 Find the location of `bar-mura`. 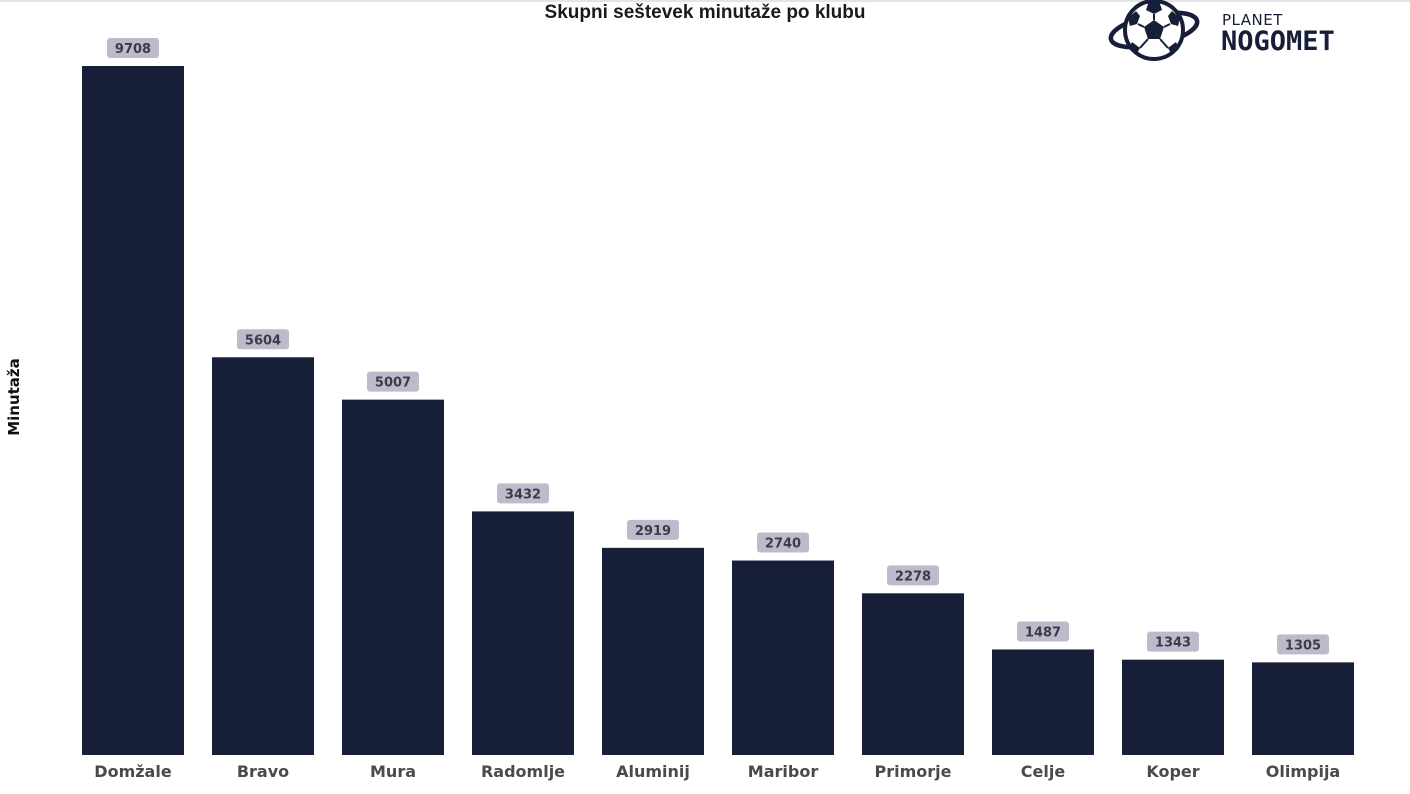

bar-mura is located at coordinates (393, 577).